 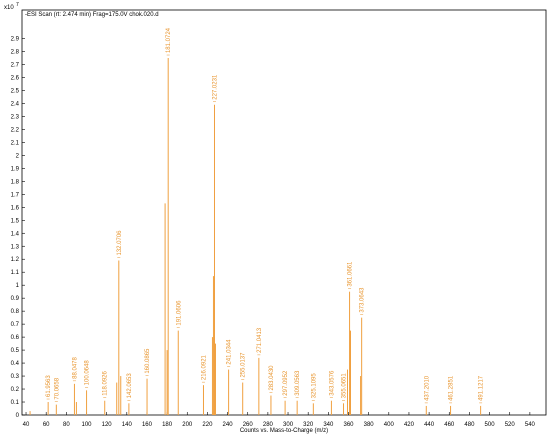 I want to click on x-tick-label: 520, so click(x=510, y=425).